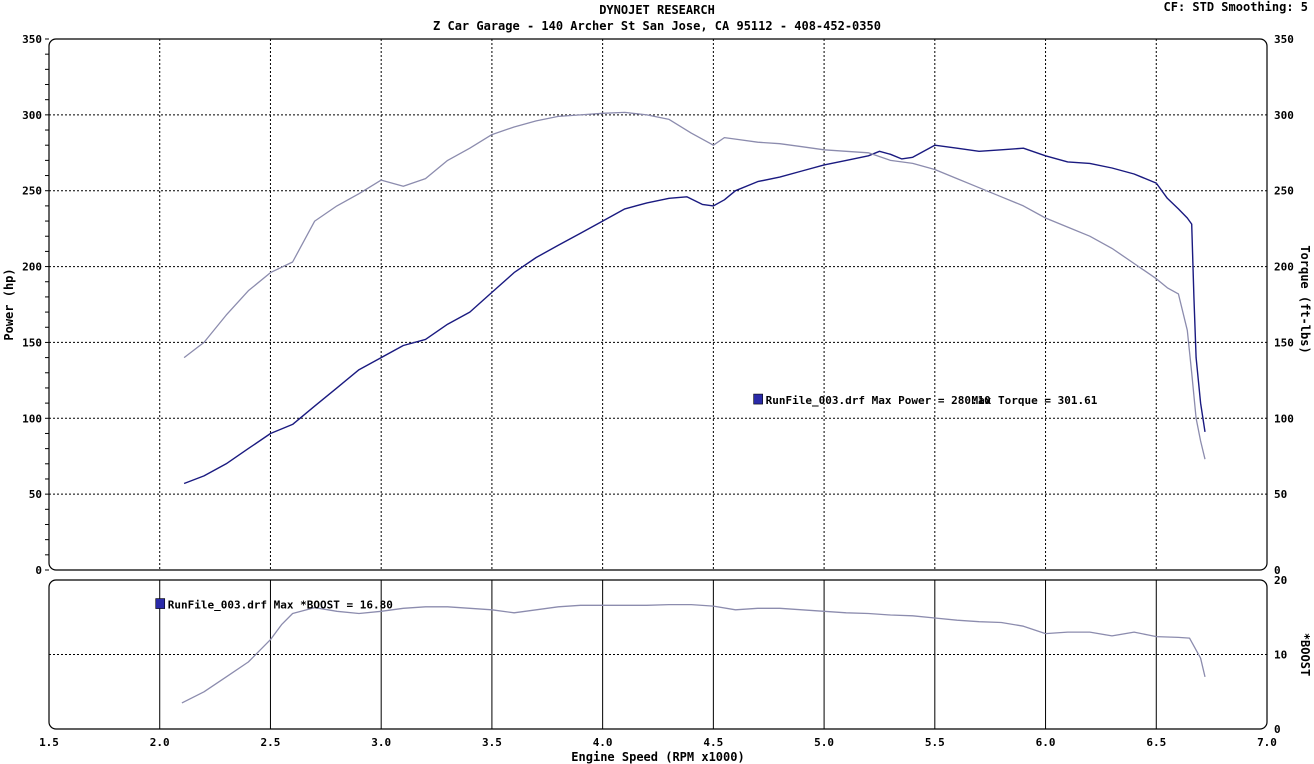 The width and height of the screenshot is (1314, 764). What do you see at coordinates (603, 742) in the screenshot?
I see `x-tick-label: 4.0` at bounding box center [603, 742].